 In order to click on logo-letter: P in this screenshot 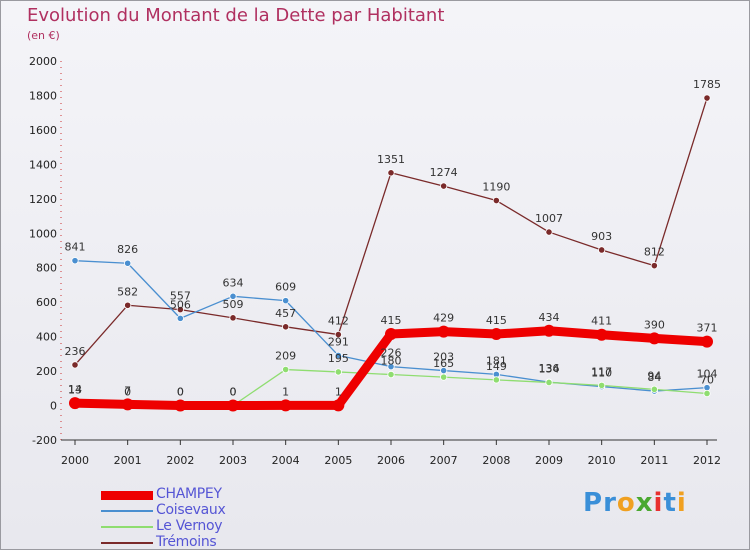, I will do `click(593, 503)`.